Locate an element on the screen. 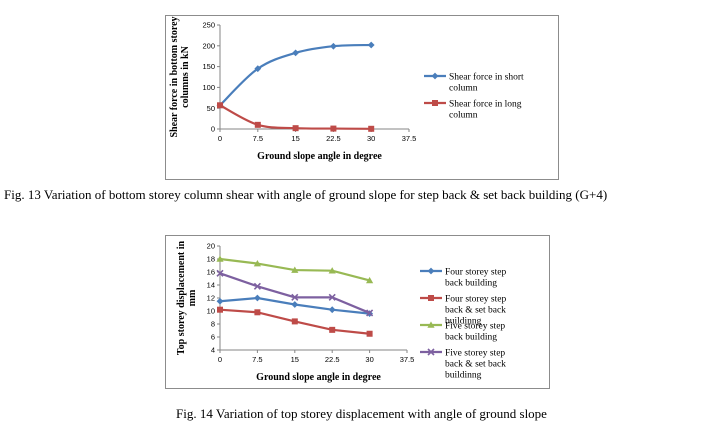  legend-entry: Four storey step back & set back buildinng is located at coordinates (463, 311).